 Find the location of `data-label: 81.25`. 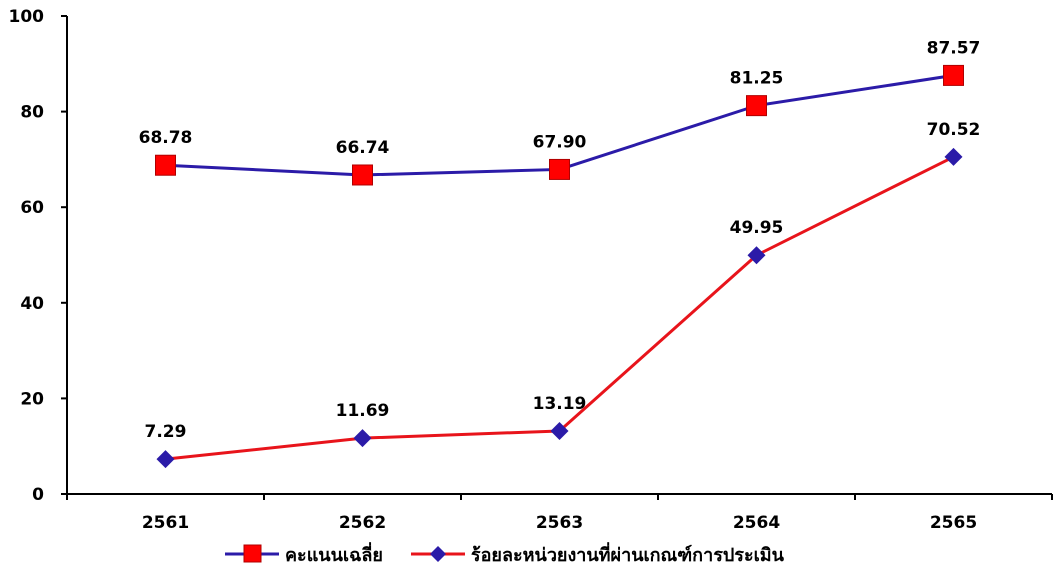

data-label: 81.25 is located at coordinates (757, 79).